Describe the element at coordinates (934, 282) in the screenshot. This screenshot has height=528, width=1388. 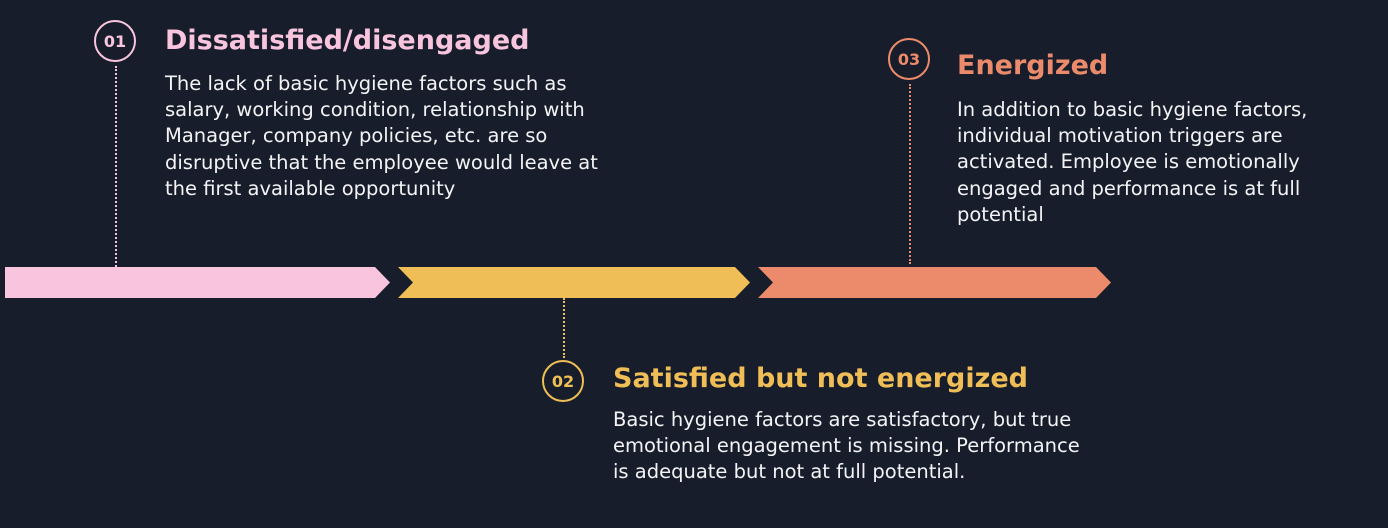
I see `stage-3-arrow` at that location.